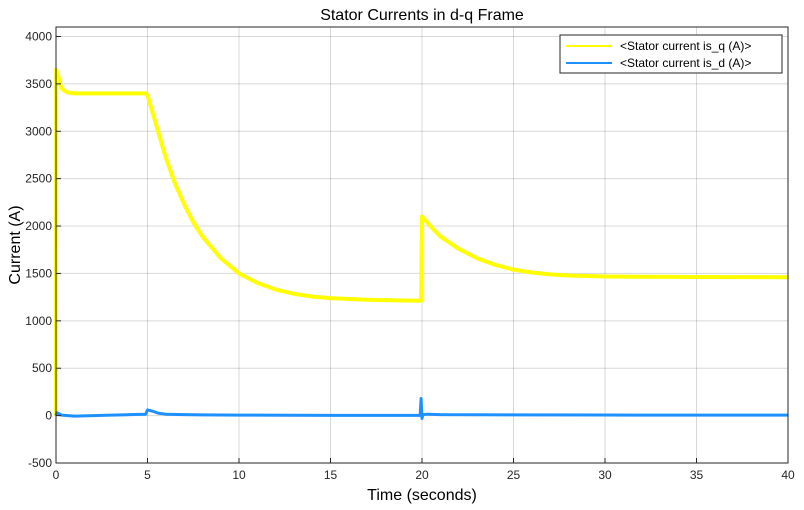 Image resolution: width=804 pixels, height=510 pixels. Describe the element at coordinates (331, 475) in the screenshot. I see `x-tick-label: 15` at that location.